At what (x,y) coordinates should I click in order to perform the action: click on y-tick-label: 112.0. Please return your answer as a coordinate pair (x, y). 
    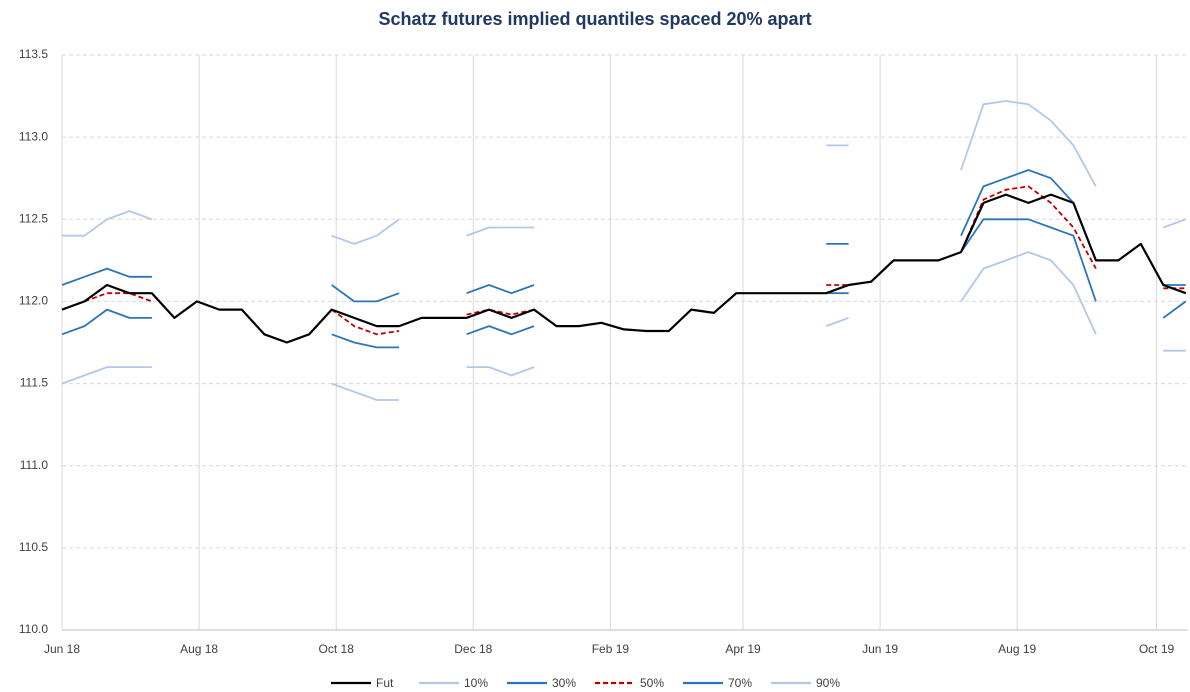
    Looking at the image, I should click on (33, 301).